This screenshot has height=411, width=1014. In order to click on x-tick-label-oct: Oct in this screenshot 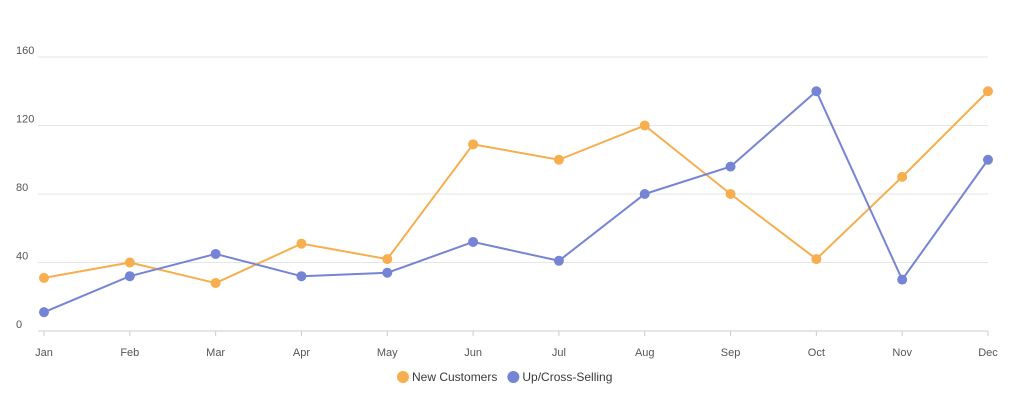, I will do `click(816, 353)`.